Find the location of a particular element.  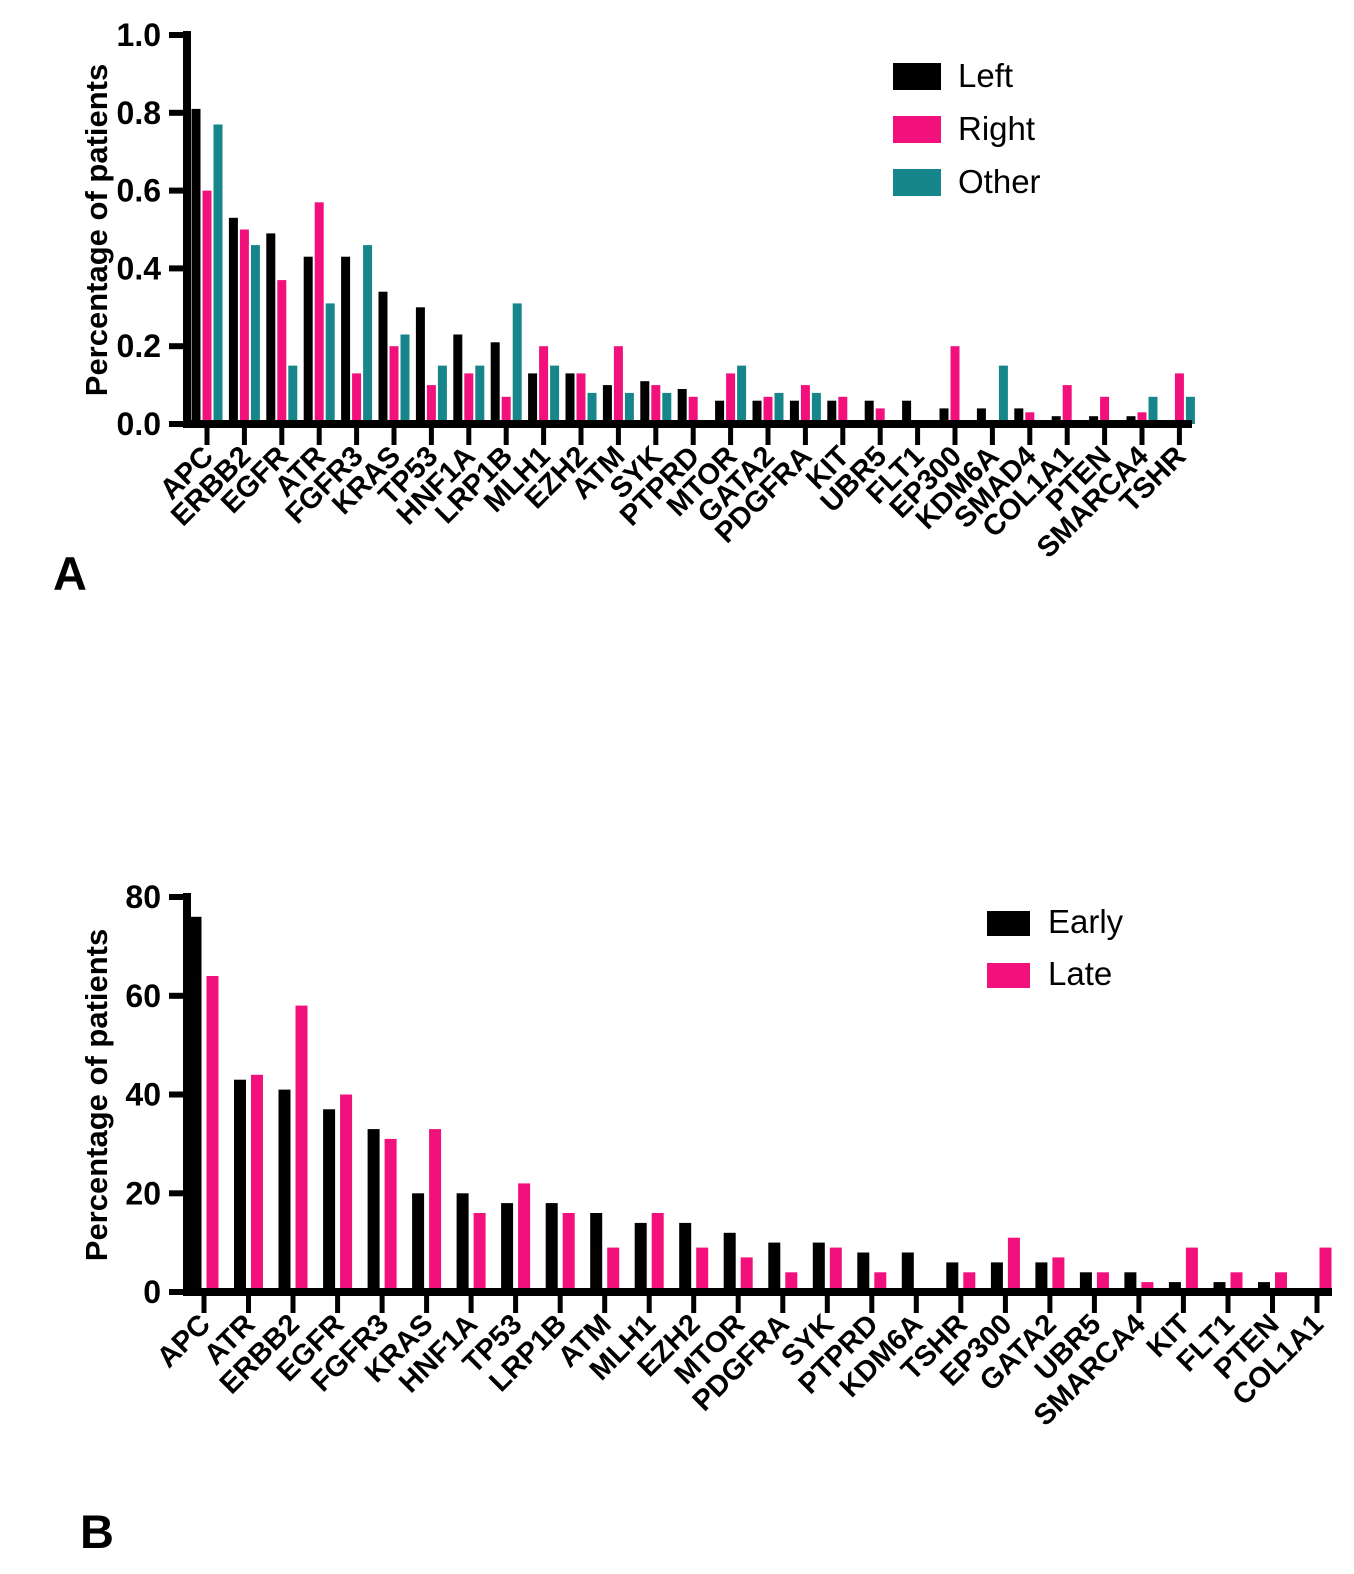

bar-early-ubr5 is located at coordinates (1085, 1282).